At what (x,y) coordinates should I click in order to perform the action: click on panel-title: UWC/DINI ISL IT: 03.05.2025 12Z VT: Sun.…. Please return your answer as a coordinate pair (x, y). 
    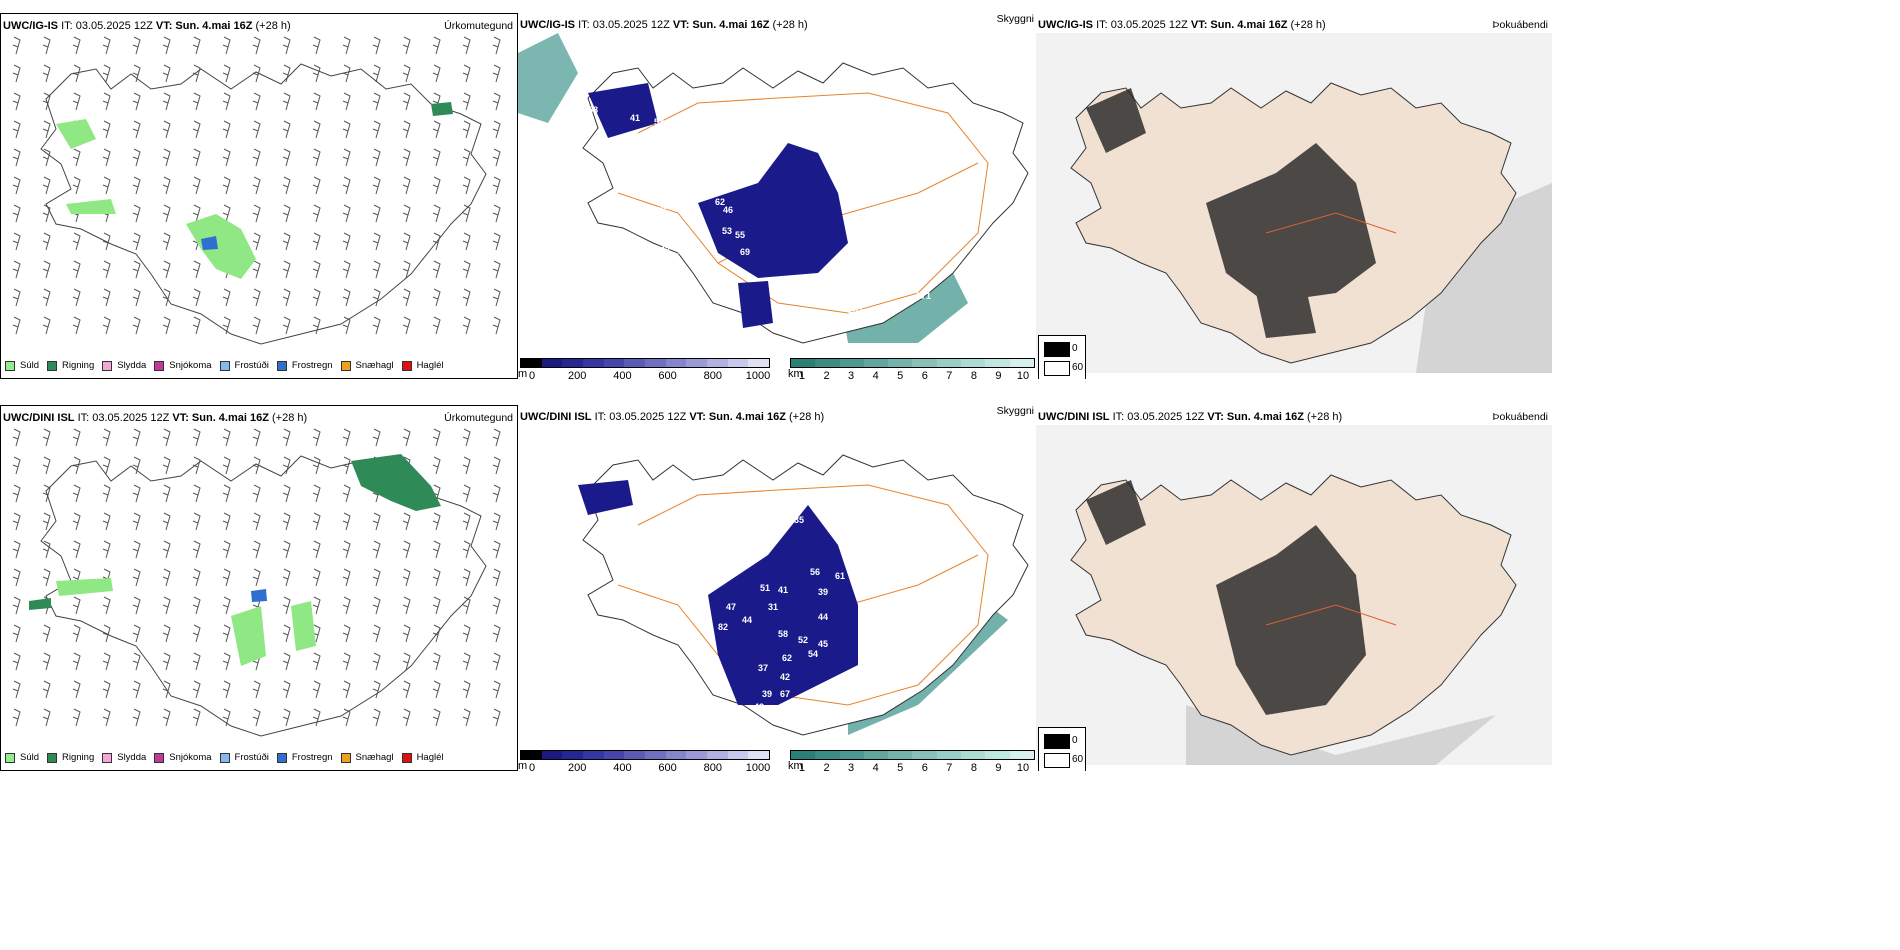
    Looking at the image, I should click on (1190, 417).